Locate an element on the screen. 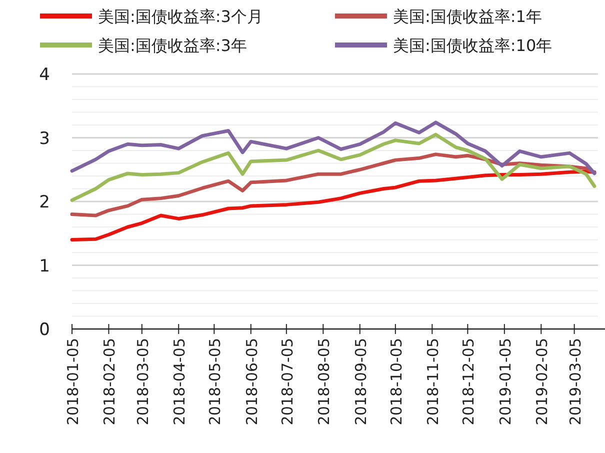 The width and height of the screenshot is (605, 453). y-tick-label: 0 is located at coordinates (44, 330).